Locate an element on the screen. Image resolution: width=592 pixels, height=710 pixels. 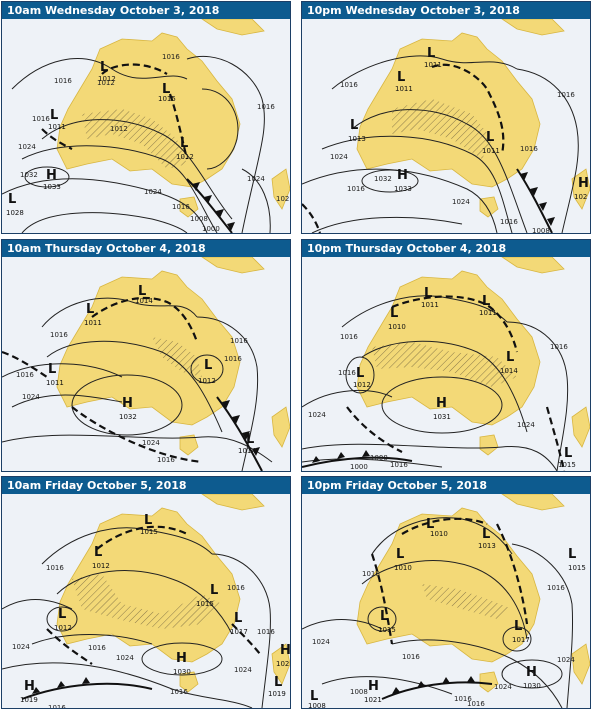
pressure-value: 1014 is located at coordinates (509, 371).